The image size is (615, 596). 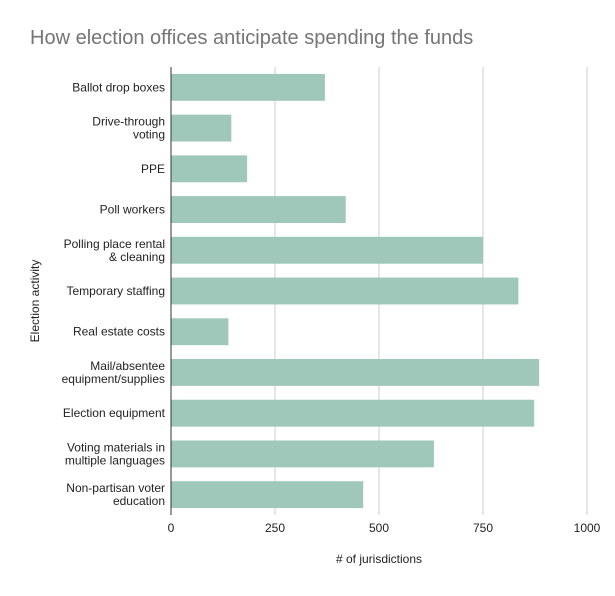 I want to click on category-label-line: multiple languages, so click(x=115, y=460).